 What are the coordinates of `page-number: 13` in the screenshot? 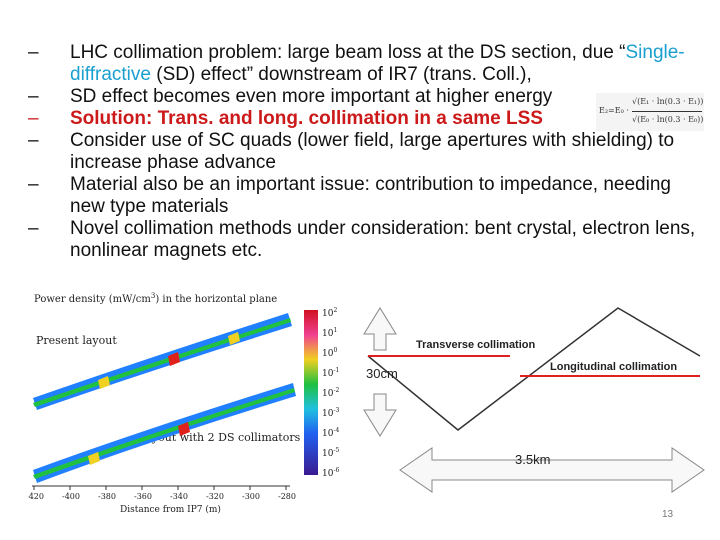 It's located at (668, 514).